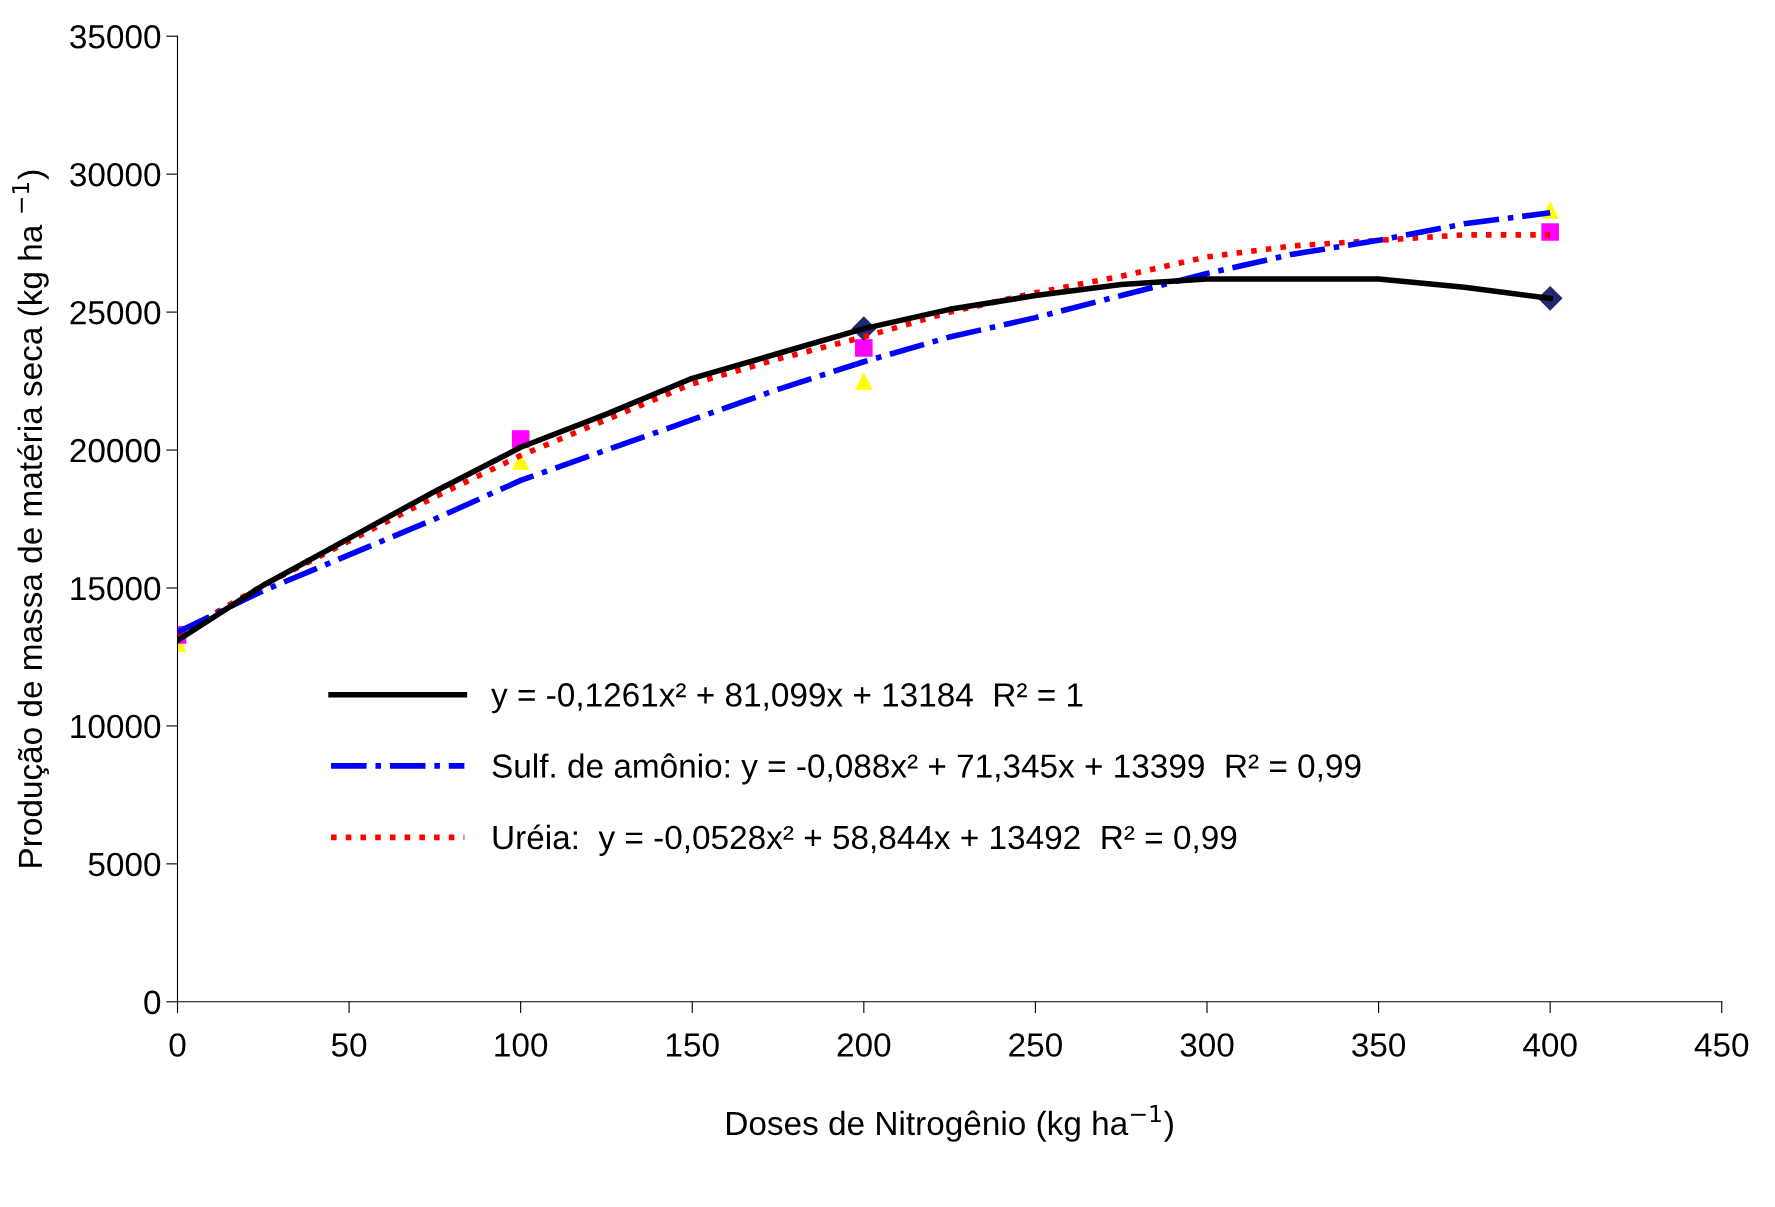 Image resolution: width=1775 pixels, height=1207 pixels. I want to click on x-axis-title: Doses de Nitrogênio (kg ha$^{−1}$), so click(950, 1123).